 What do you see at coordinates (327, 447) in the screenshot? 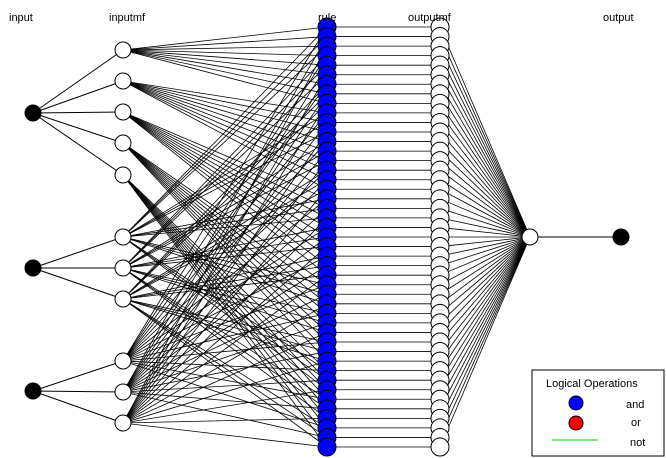
I see `rule-node` at bounding box center [327, 447].